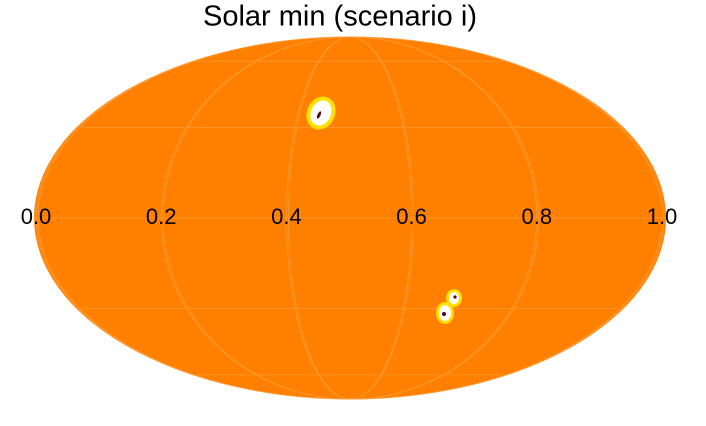 Image resolution: width=706 pixels, height=426 pixels. Describe the element at coordinates (36, 216) in the screenshot. I see `x-tick-label: 0.0` at that location.